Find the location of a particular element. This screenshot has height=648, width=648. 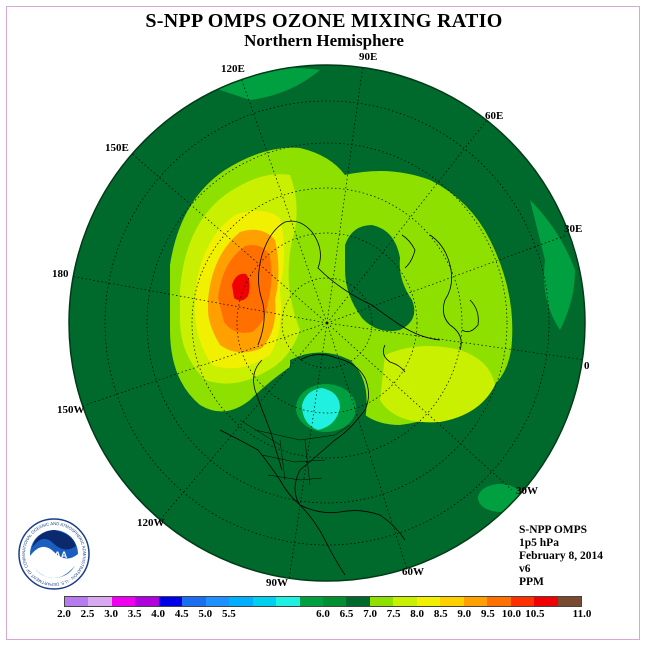

lon-label-30e: 30E is located at coordinates (573, 229).